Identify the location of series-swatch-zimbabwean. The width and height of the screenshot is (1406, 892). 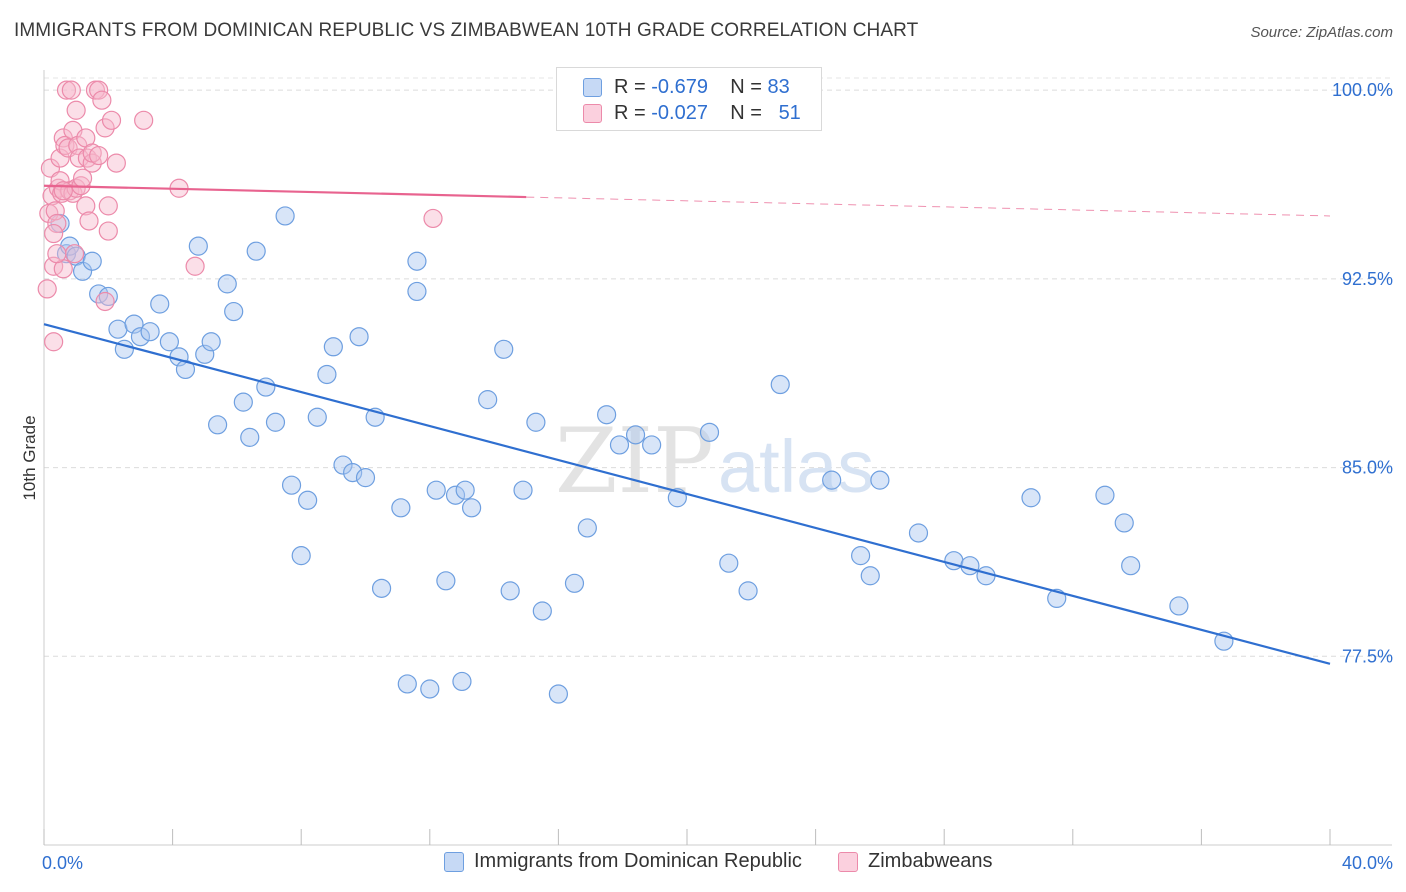
(848, 861).